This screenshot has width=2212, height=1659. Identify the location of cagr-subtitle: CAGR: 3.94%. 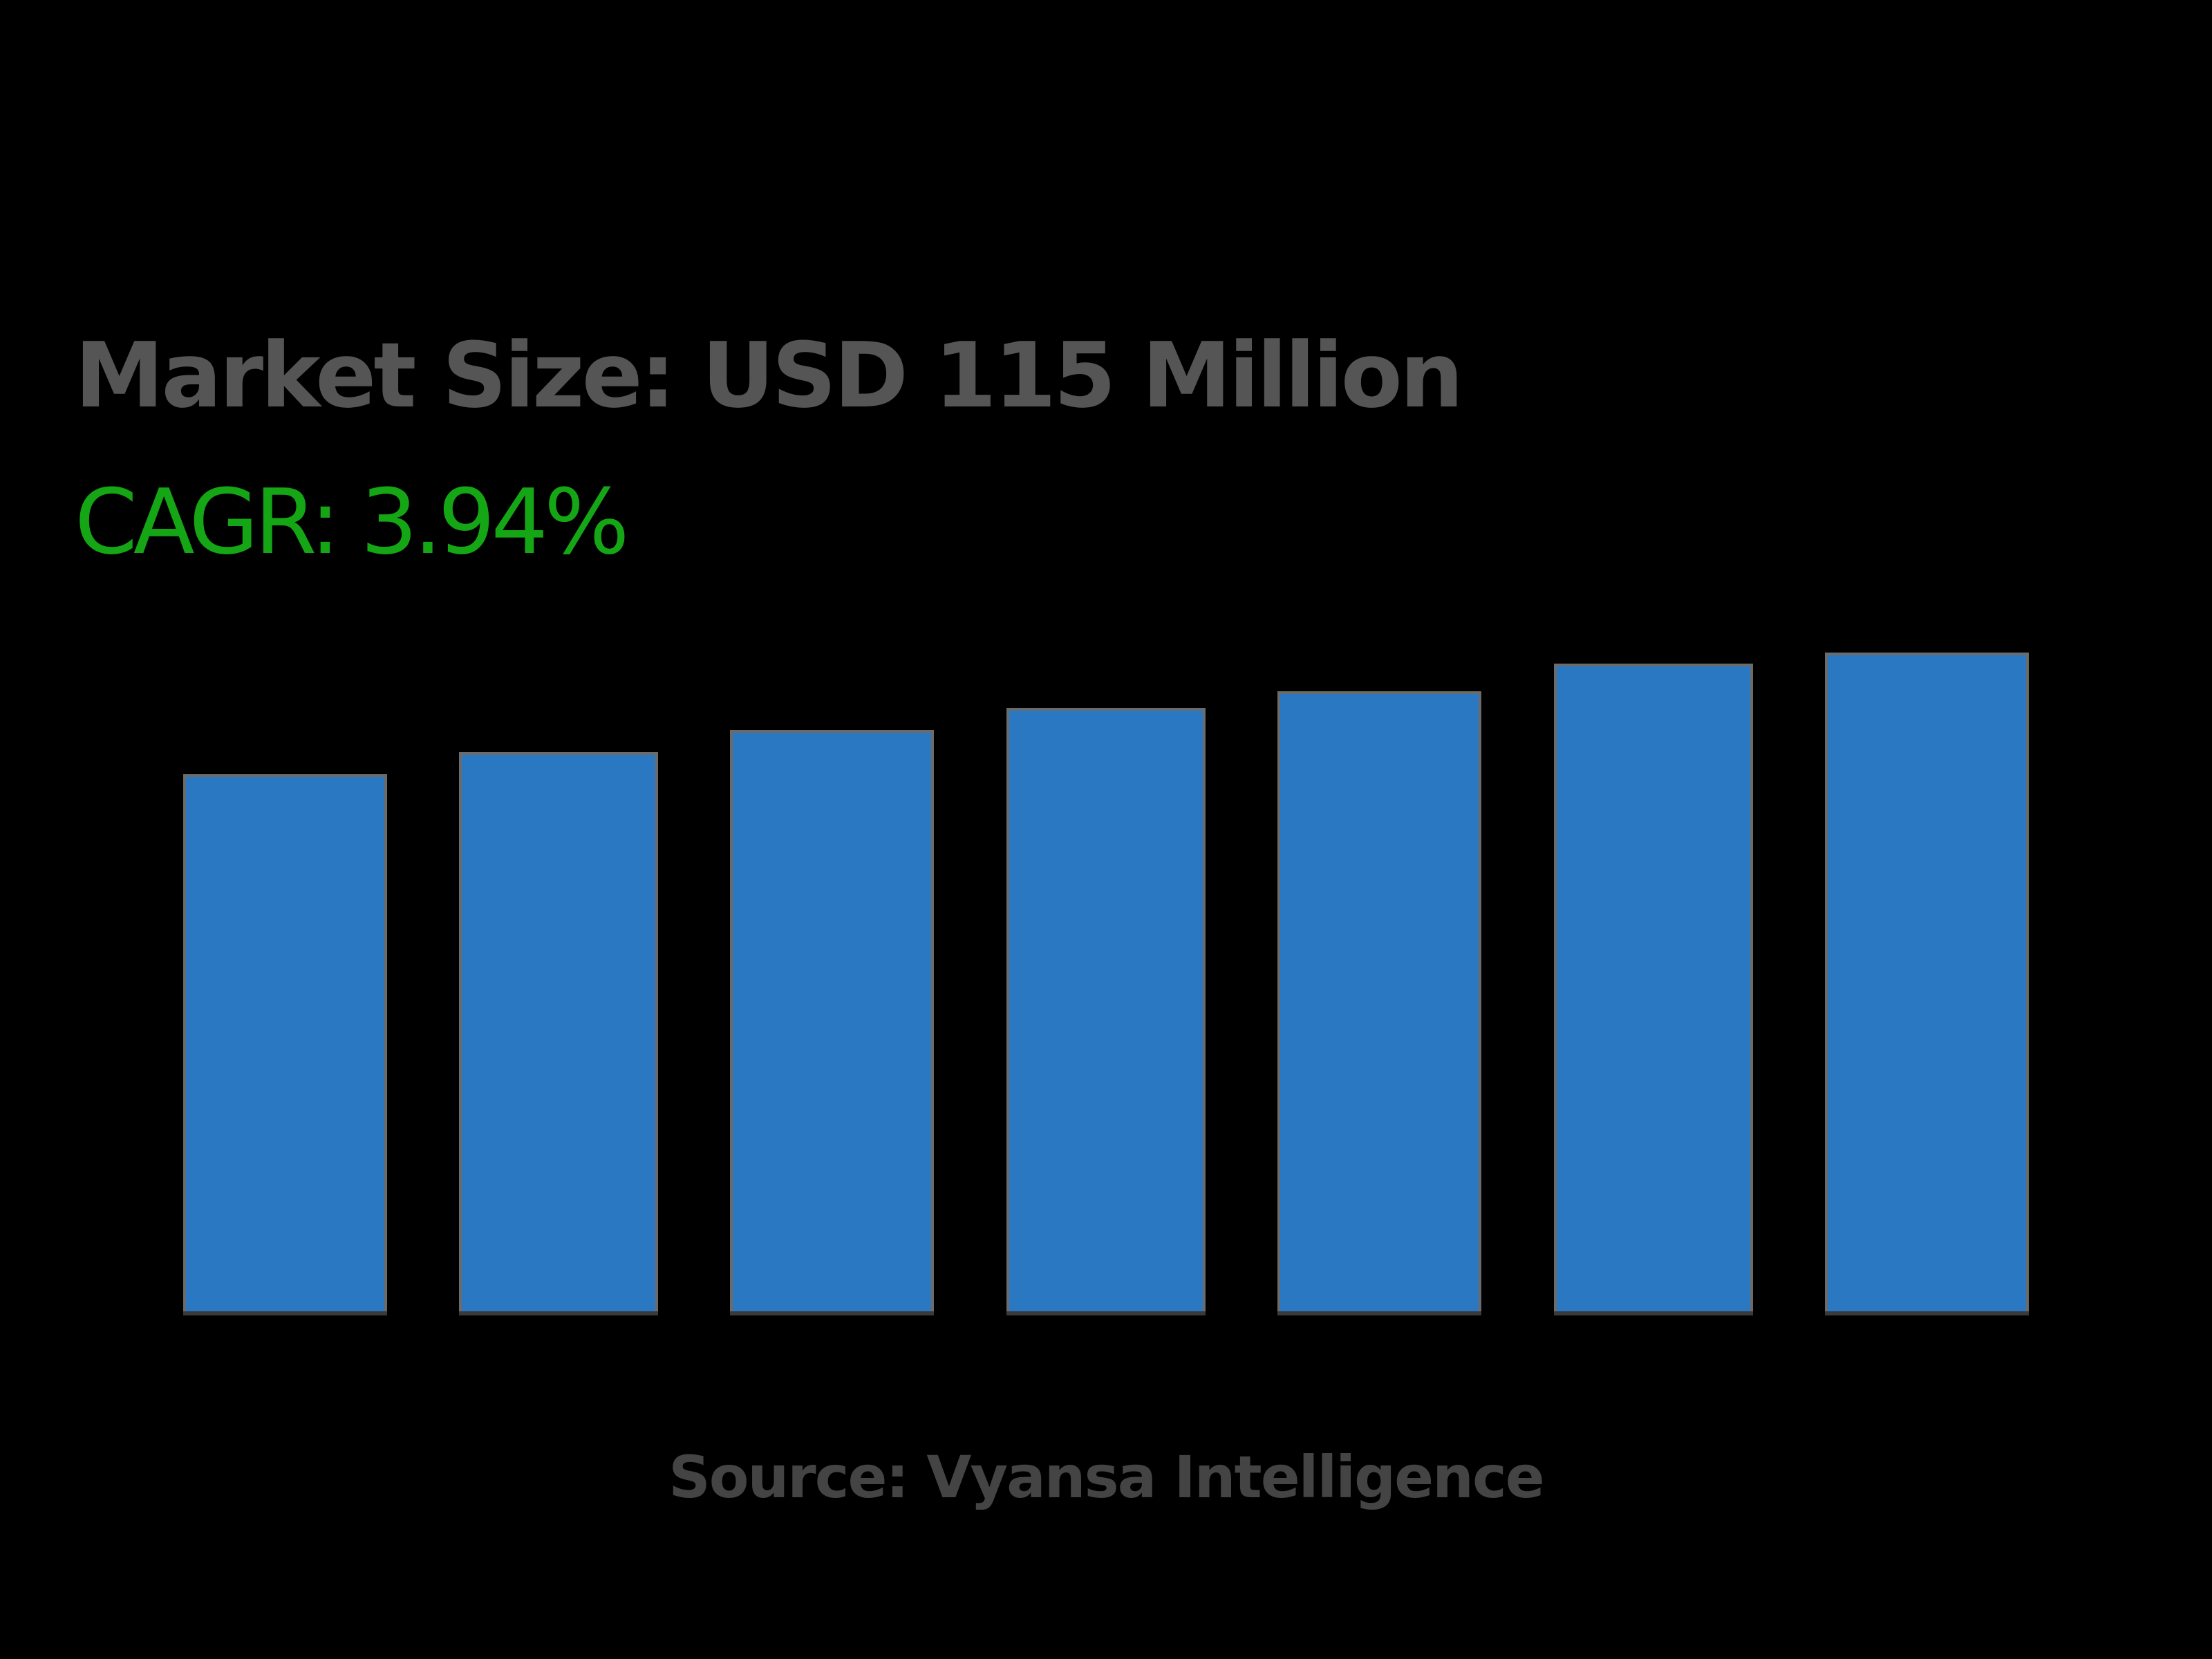
(352, 521).